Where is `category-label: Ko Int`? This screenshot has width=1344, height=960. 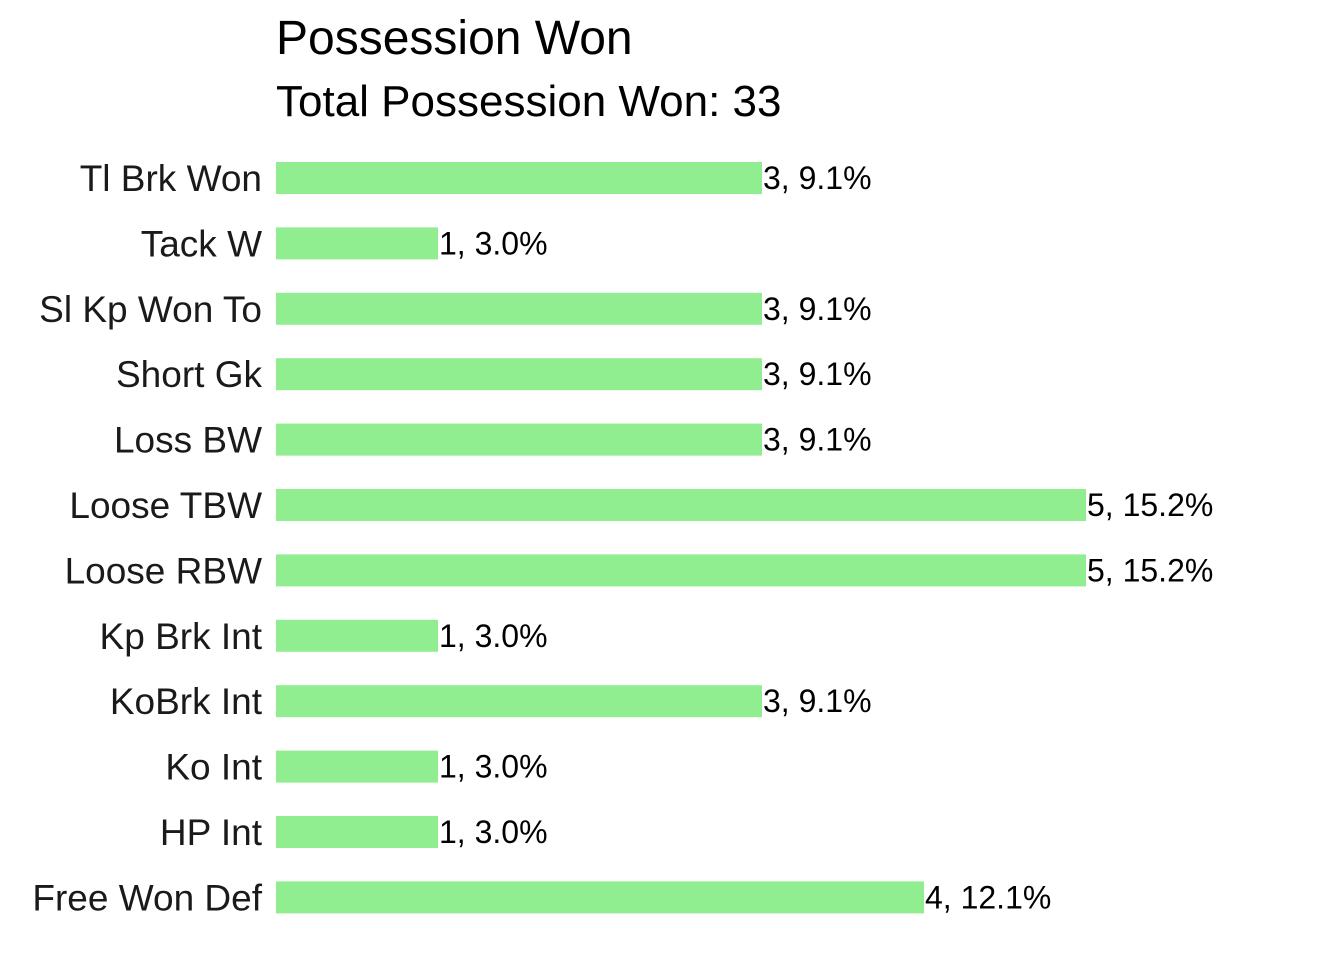
category-label: Ko Int is located at coordinates (213, 767).